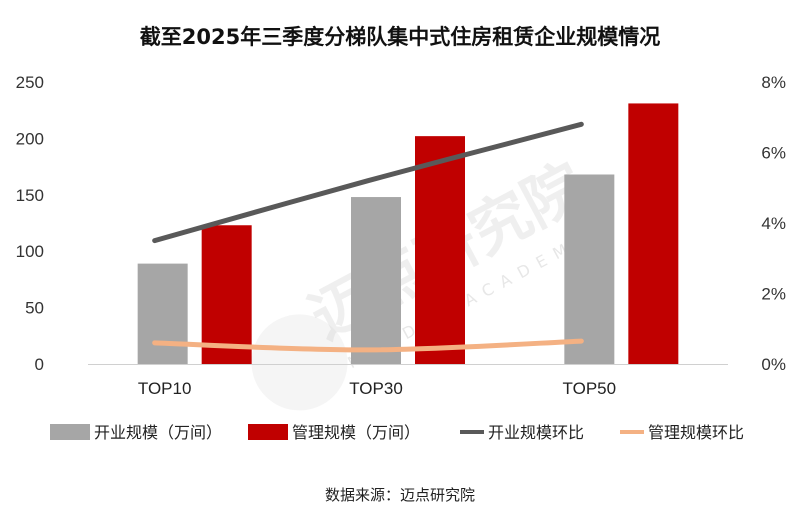 This screenshot has height=525, width=800. What do you see at coordinates (773, 364) in the screenshot?
I see `right-tick-label: 0%` at bounding box center [773, 364].